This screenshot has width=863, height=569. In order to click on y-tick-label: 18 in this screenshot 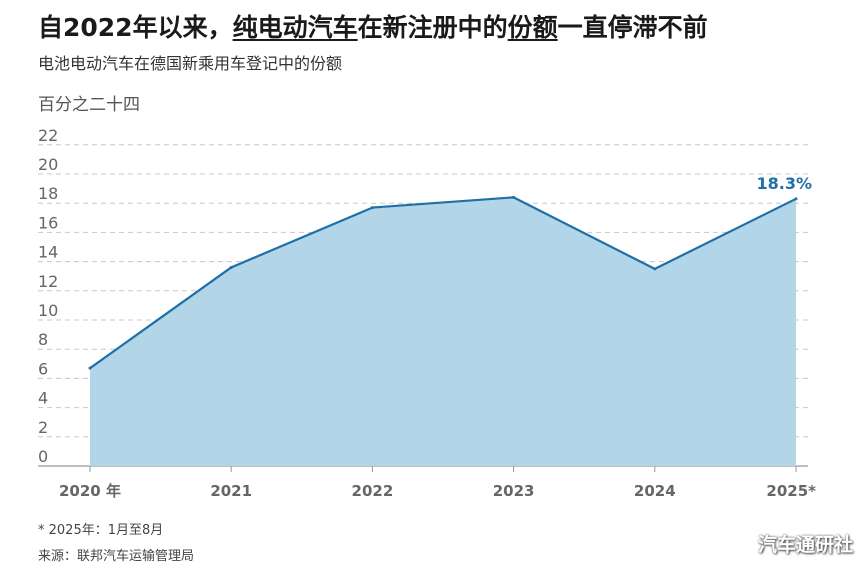, I will do `click(48, 193)`.